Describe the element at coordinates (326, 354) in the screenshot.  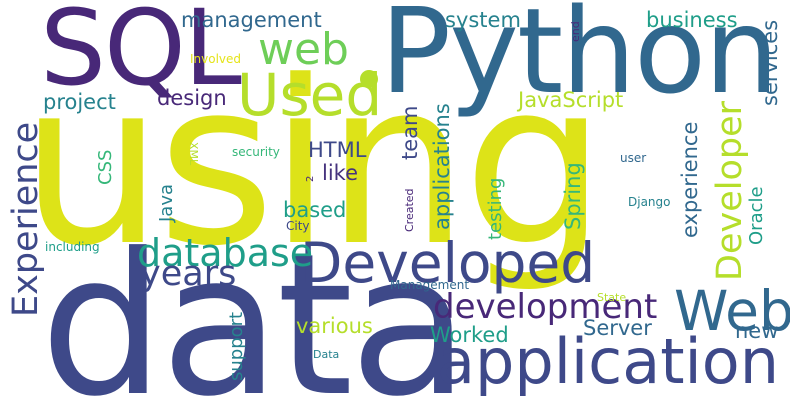
I see `word-data-small: Data` at that location.